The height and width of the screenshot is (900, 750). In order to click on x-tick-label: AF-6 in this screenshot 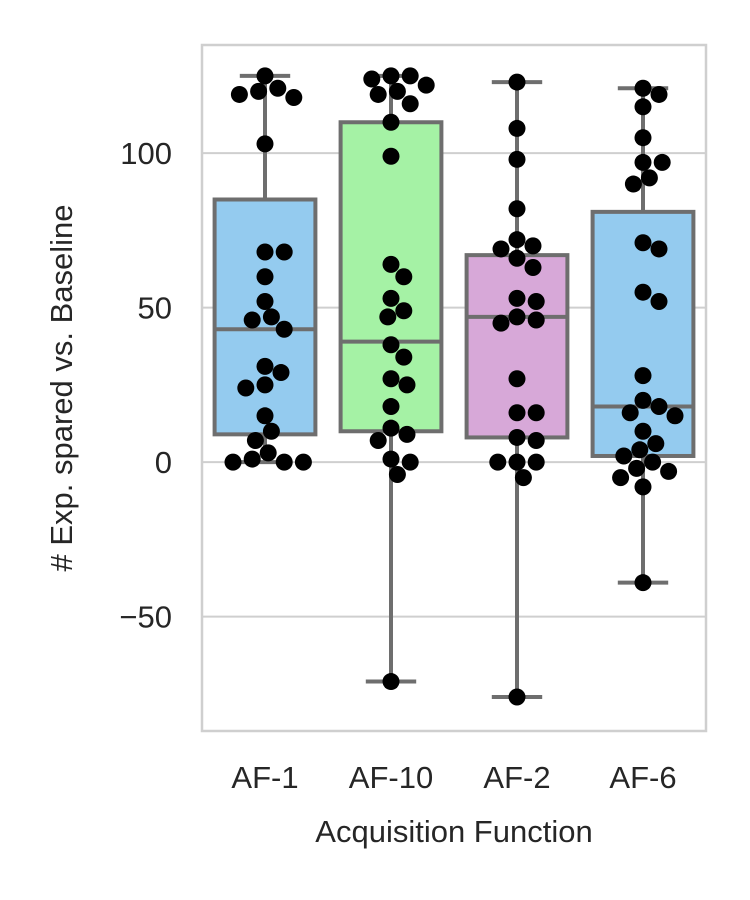, I will do `click(642, 777)`.